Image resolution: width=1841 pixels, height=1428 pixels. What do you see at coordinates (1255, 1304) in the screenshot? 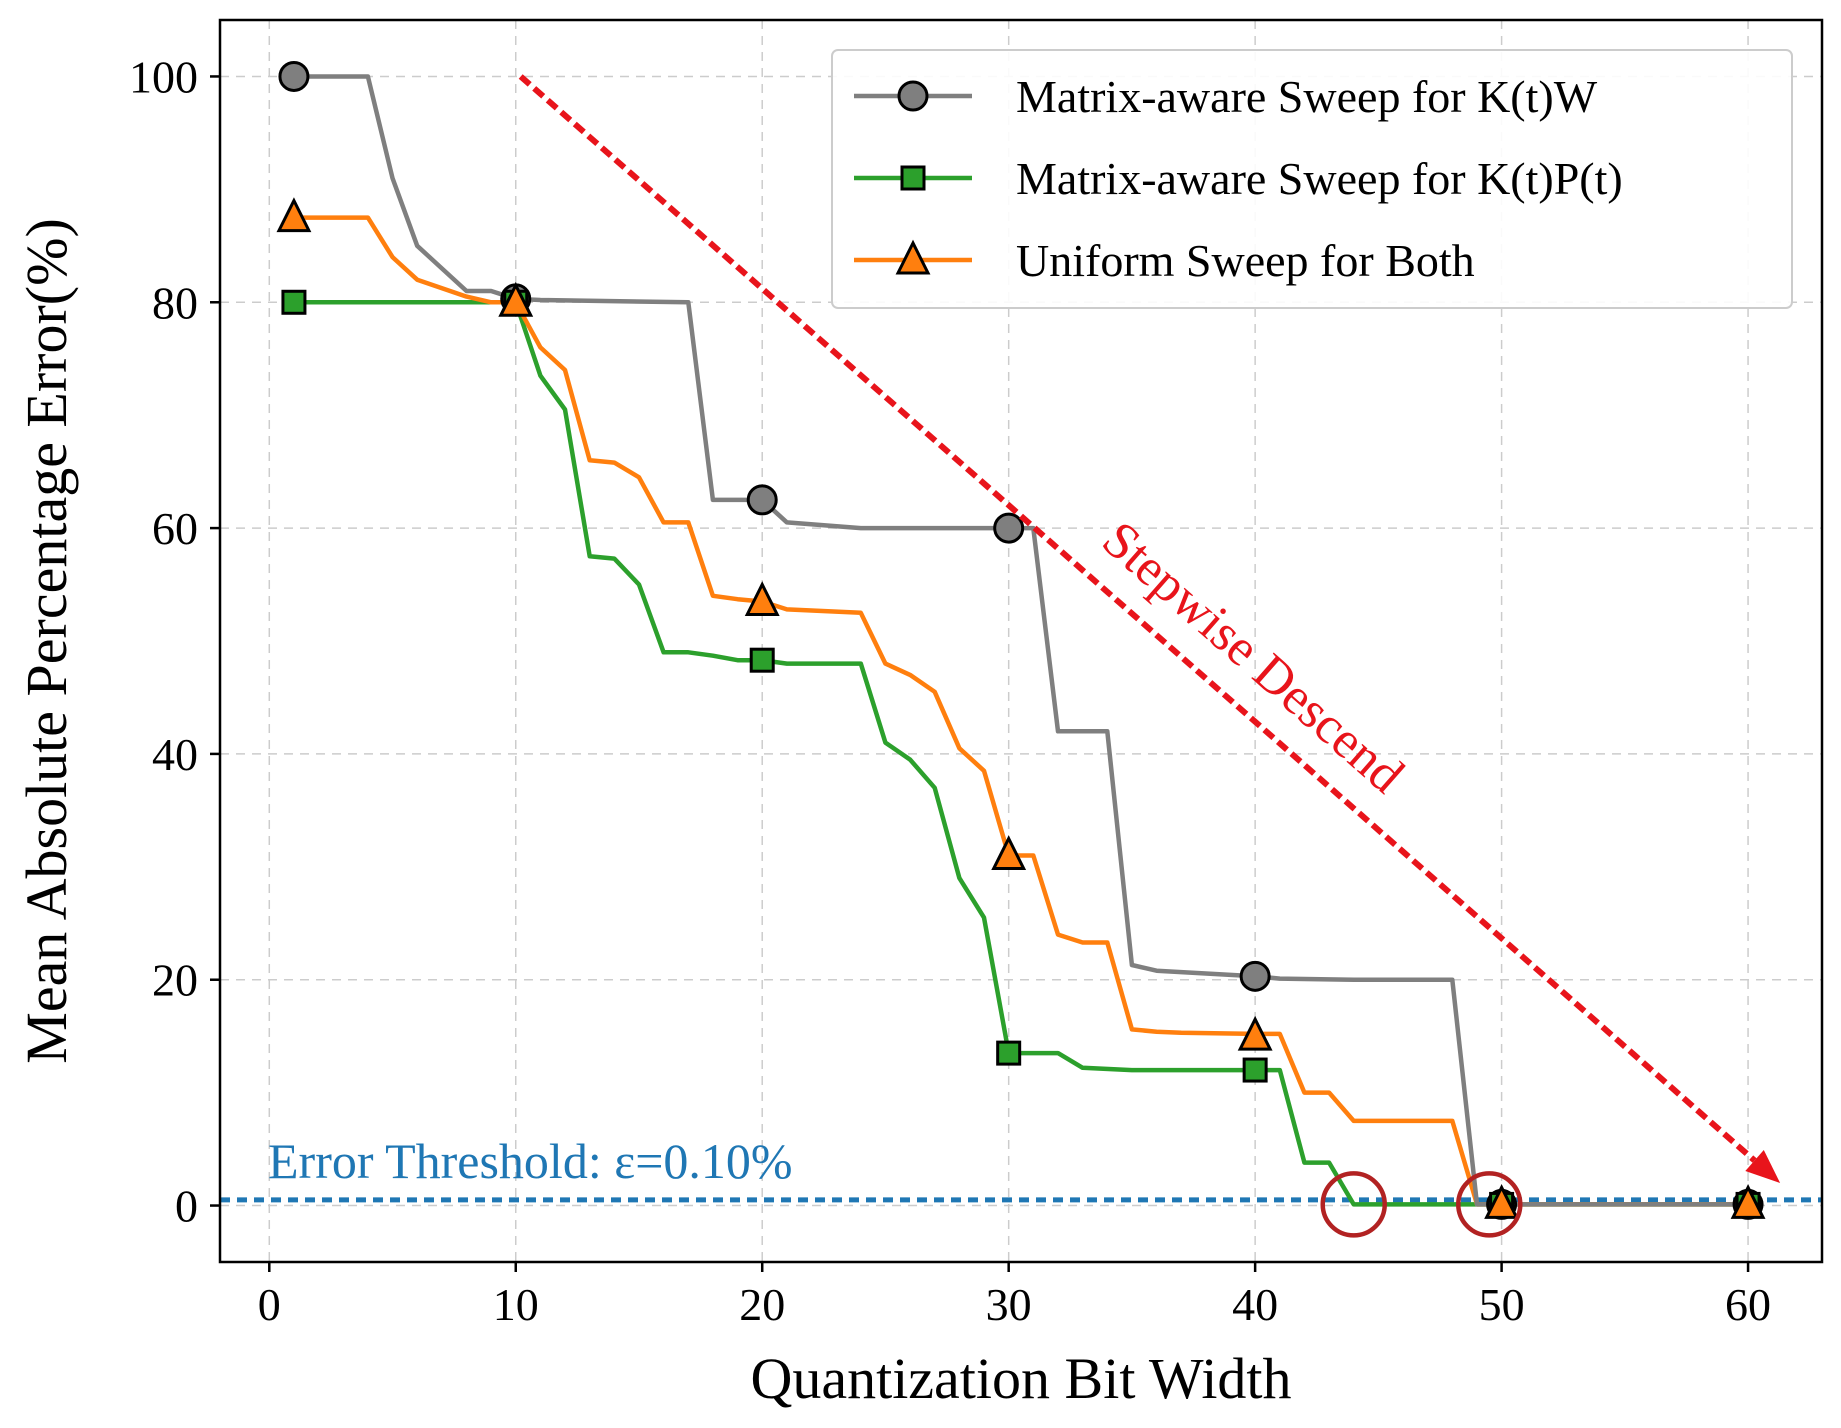
I see `x-tick-label: 40` at bounding box center [1255, 1304].